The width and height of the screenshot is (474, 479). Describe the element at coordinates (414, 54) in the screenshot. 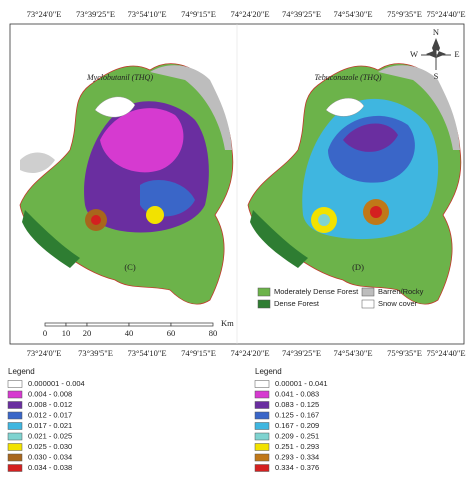

I see `compass-w: W` at that location.